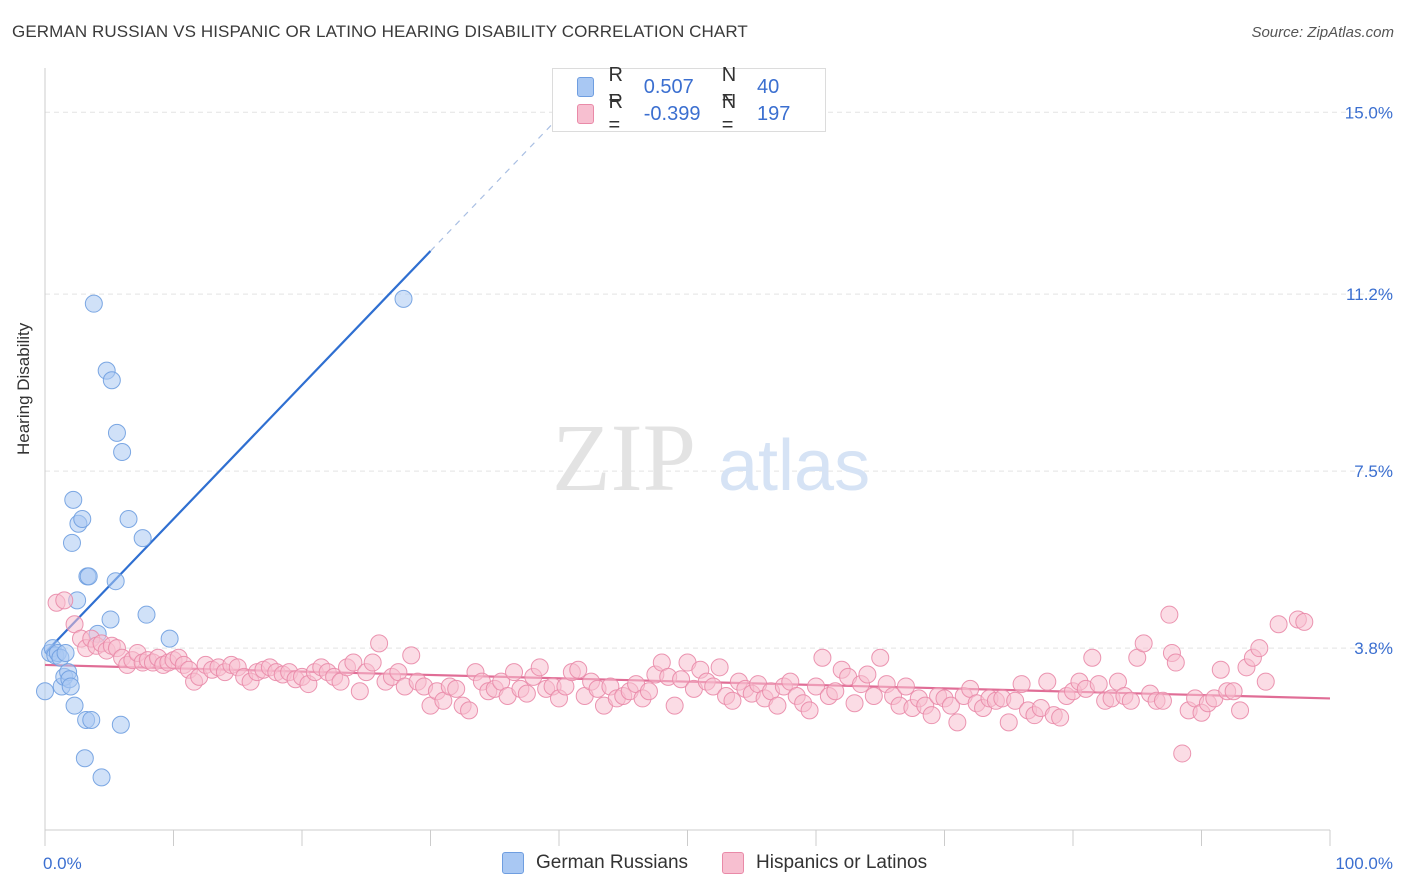  Describe the element at coordinates (794, 466) in the screenshot. I see `watermark-atlas: atlas` at that location.